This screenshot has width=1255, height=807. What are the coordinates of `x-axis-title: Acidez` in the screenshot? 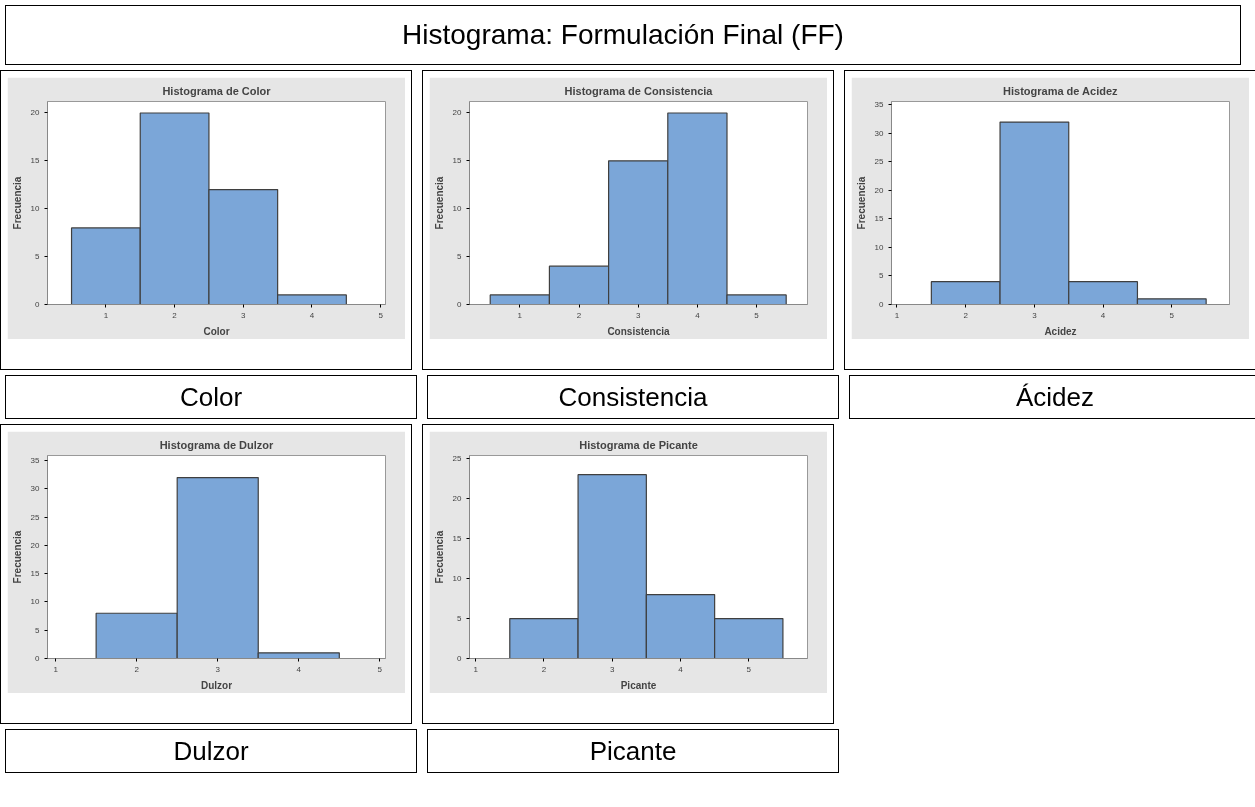 It's located at (1060, 331).